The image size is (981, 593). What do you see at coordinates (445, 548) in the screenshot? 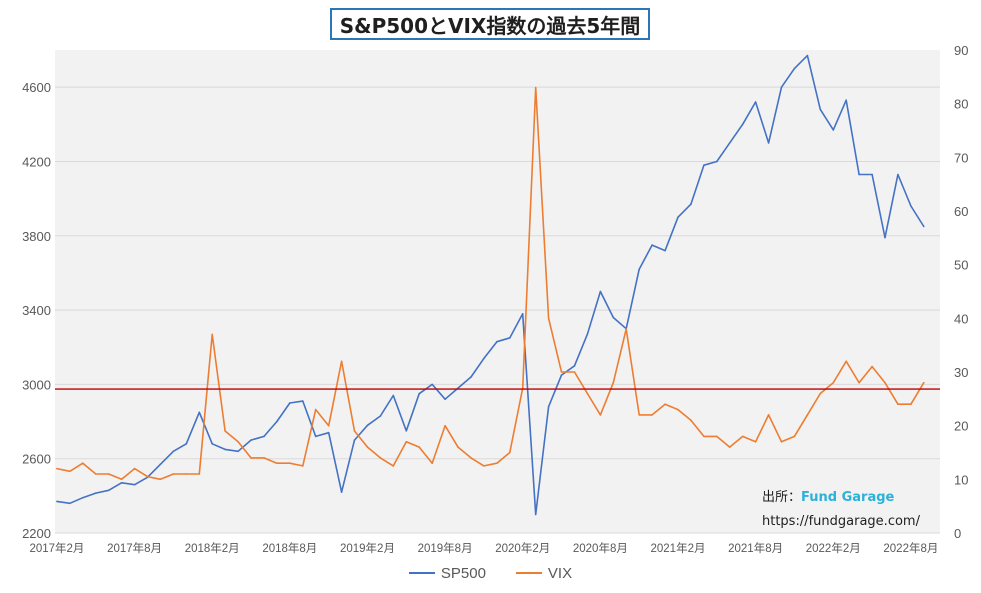
I see `x-tick-label: 2019年8月` at bounding box center [445, 548].